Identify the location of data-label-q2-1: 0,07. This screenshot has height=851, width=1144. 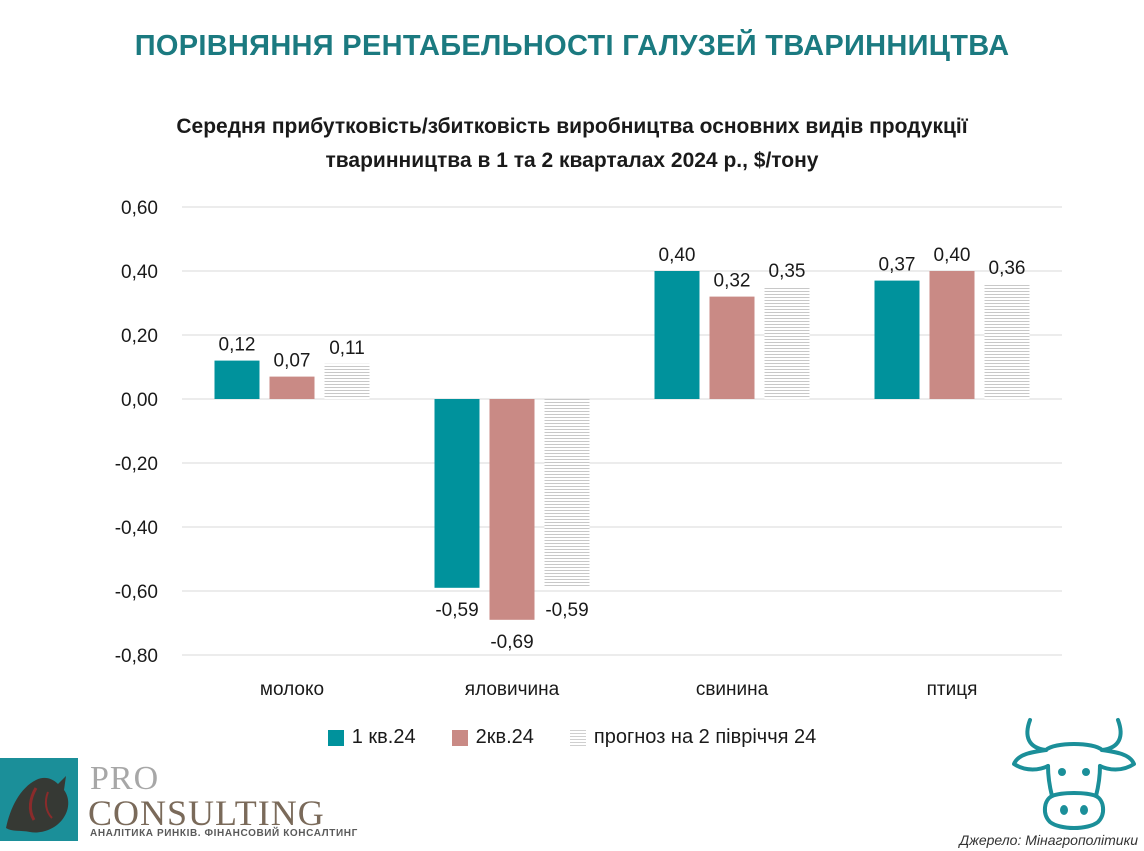
(292, 361).